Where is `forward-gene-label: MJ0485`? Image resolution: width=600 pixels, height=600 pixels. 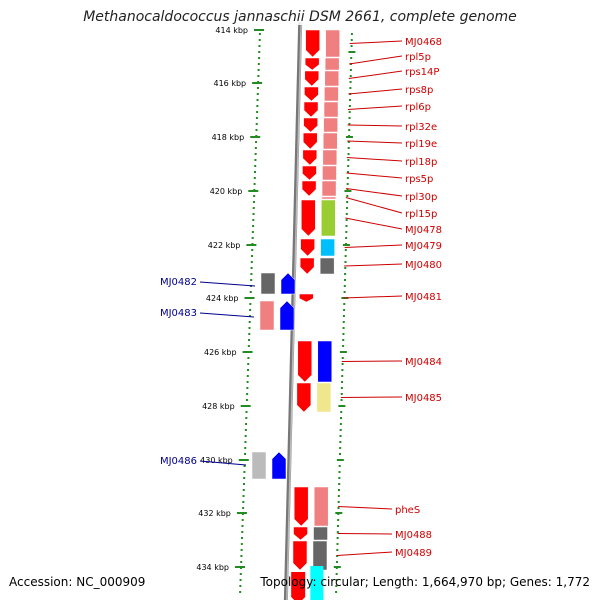 forward-gene-label: MJ0485 is located at coordinates (423, 398).